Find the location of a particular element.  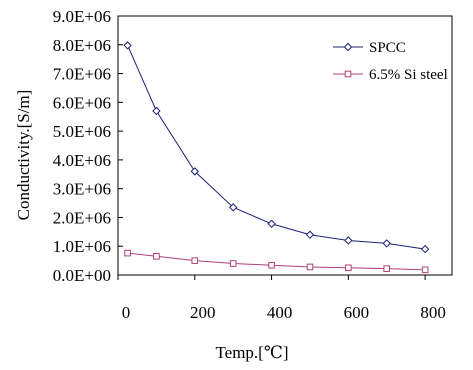

y-tick-label: 8.0E+06 is located at coordinates (82, 45).